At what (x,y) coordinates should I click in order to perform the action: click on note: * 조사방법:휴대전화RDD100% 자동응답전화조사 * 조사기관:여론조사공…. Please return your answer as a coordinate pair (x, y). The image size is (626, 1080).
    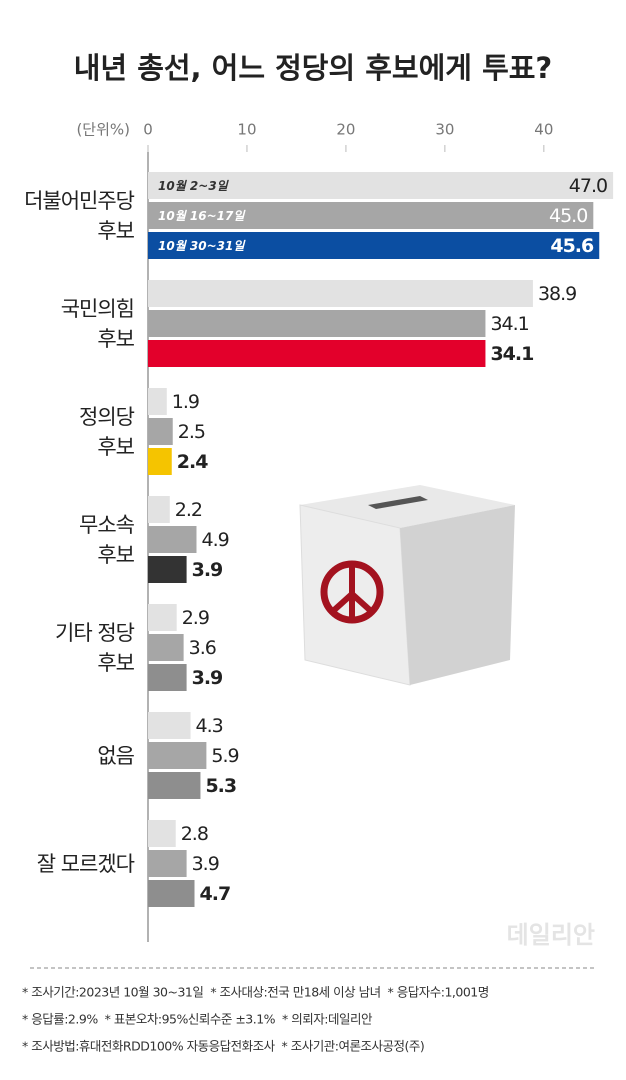
    Looking at the image, I should click on (223, 1046).